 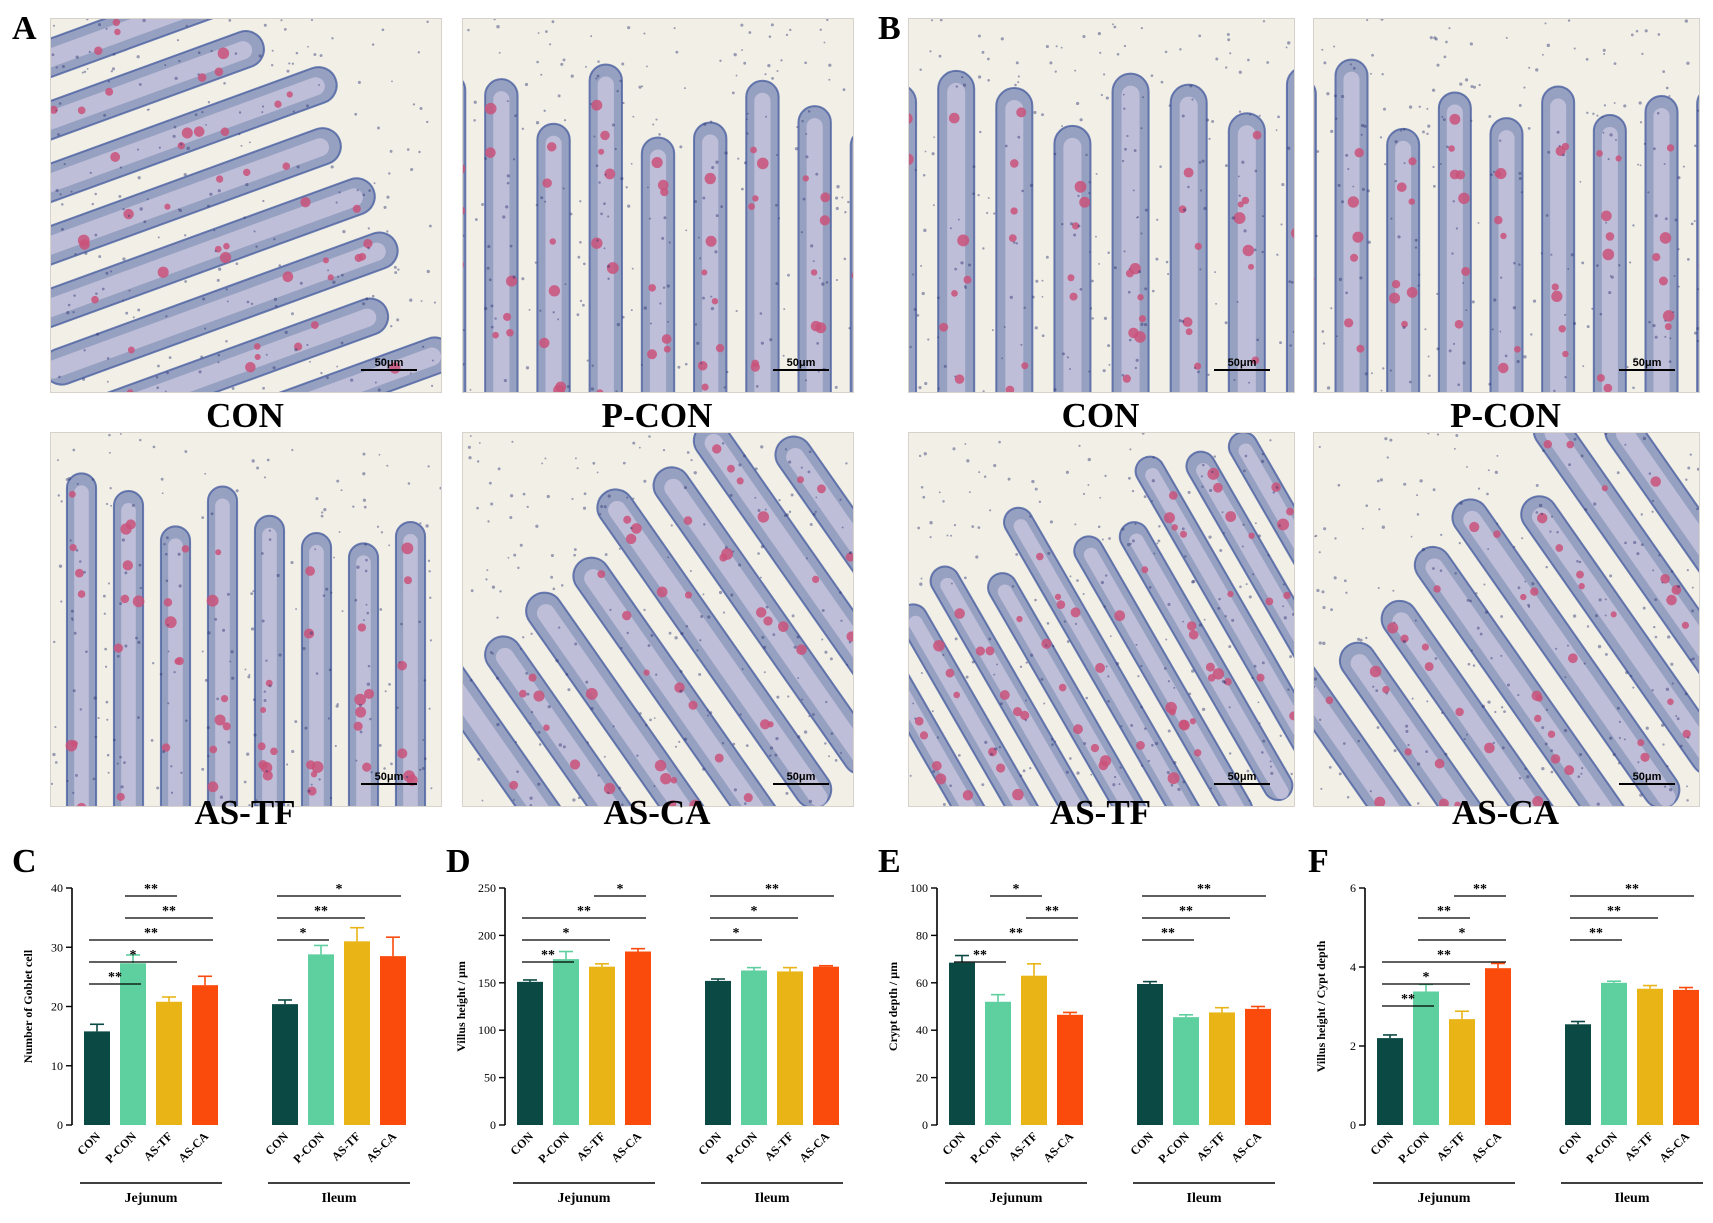 I want to click on micrograph-a-as-tf: 50μm, so click(x=246, y=619).